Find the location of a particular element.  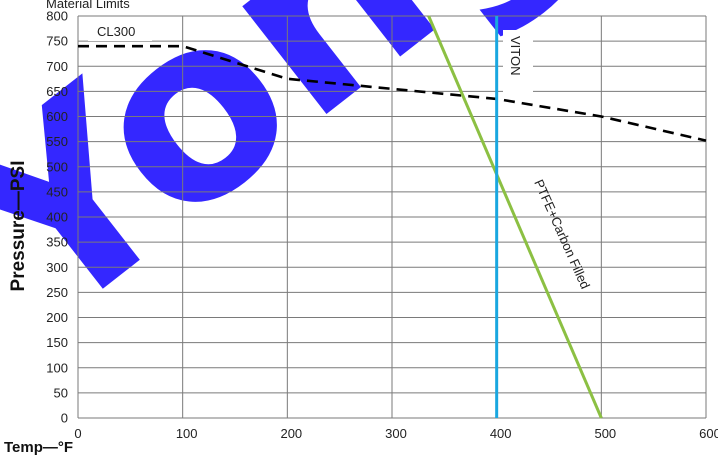

y-tick-label-3: 150 is located at coordinates (57, 342).